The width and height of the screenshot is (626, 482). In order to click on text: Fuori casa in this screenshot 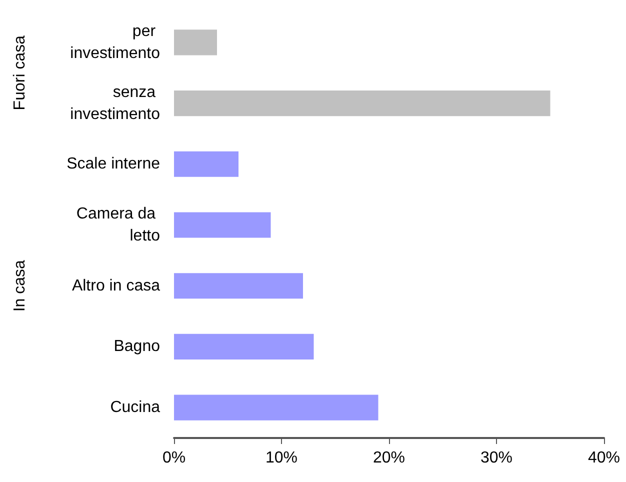, I will do `click(20, 72)`.